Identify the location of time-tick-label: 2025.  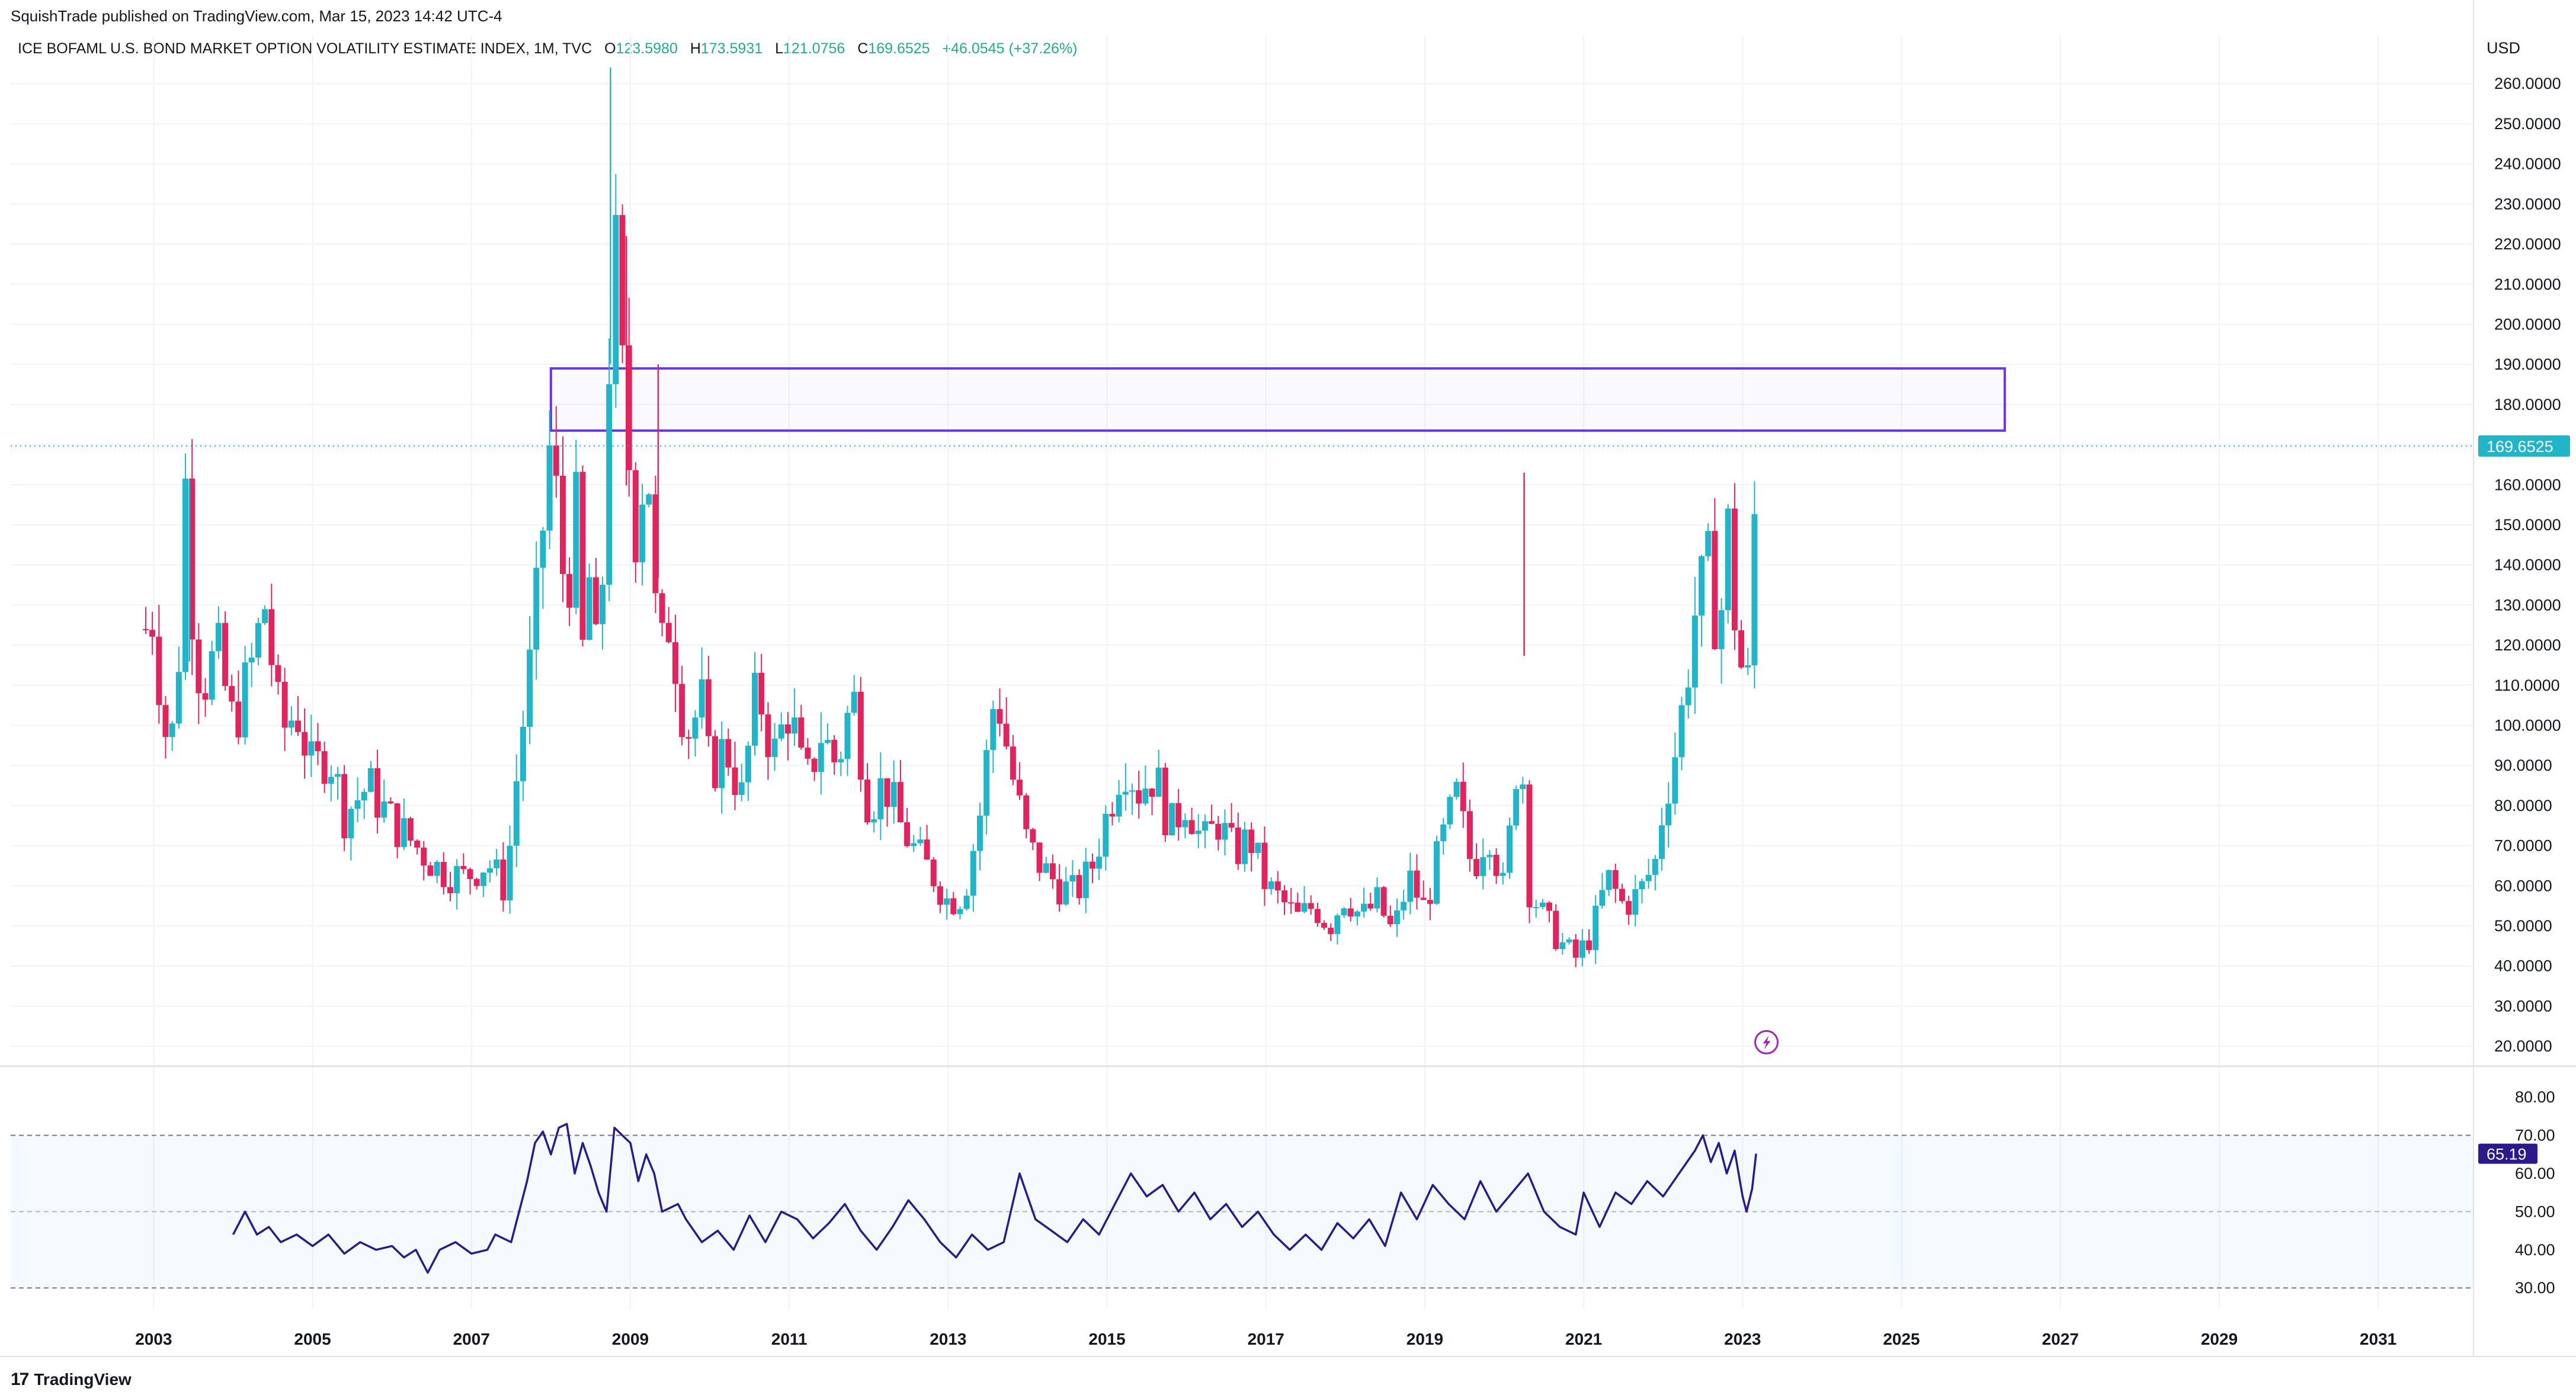
(1901, 1339).